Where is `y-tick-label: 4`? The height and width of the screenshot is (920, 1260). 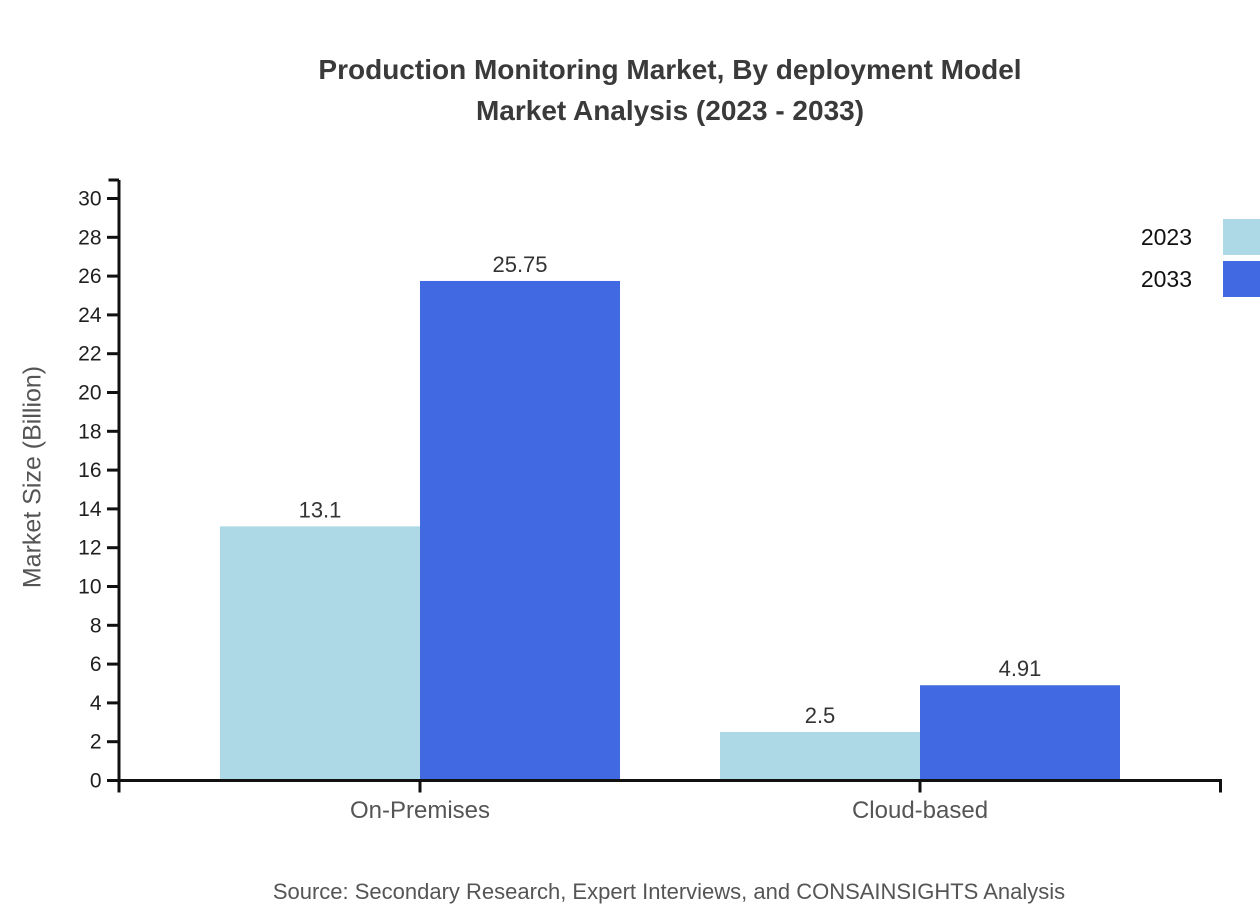 y-tick-label: 4 is located at coordinates (96, 703).